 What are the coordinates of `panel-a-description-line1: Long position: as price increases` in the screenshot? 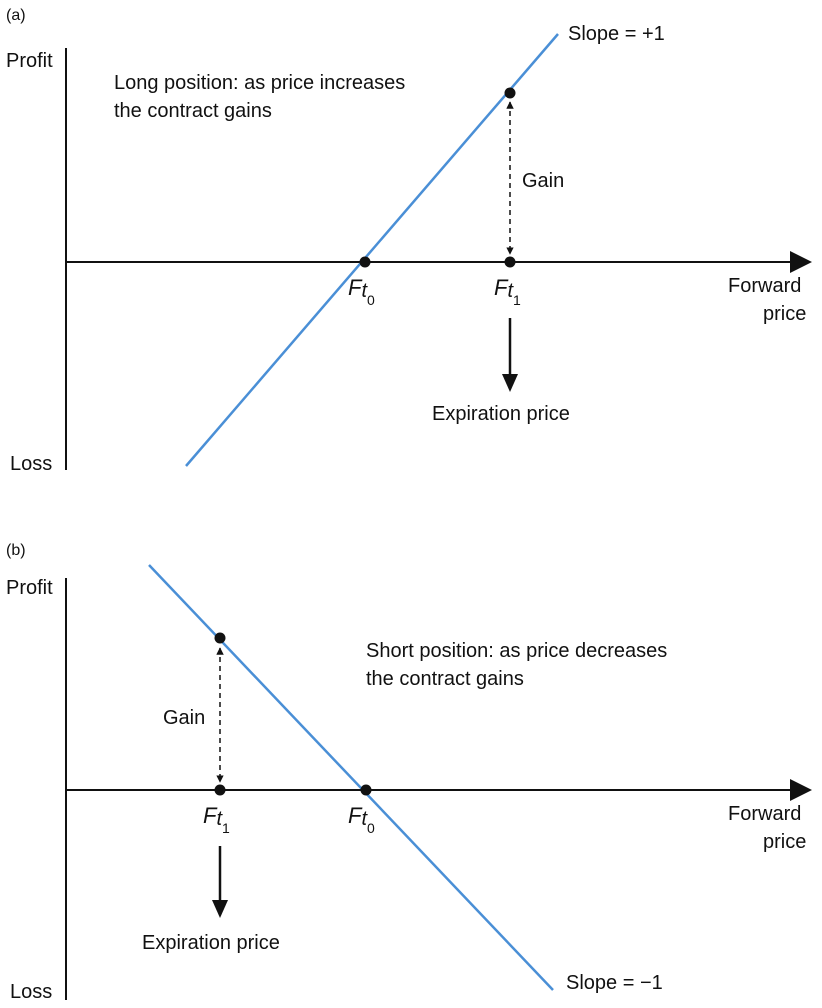 It's located at (259, 83).